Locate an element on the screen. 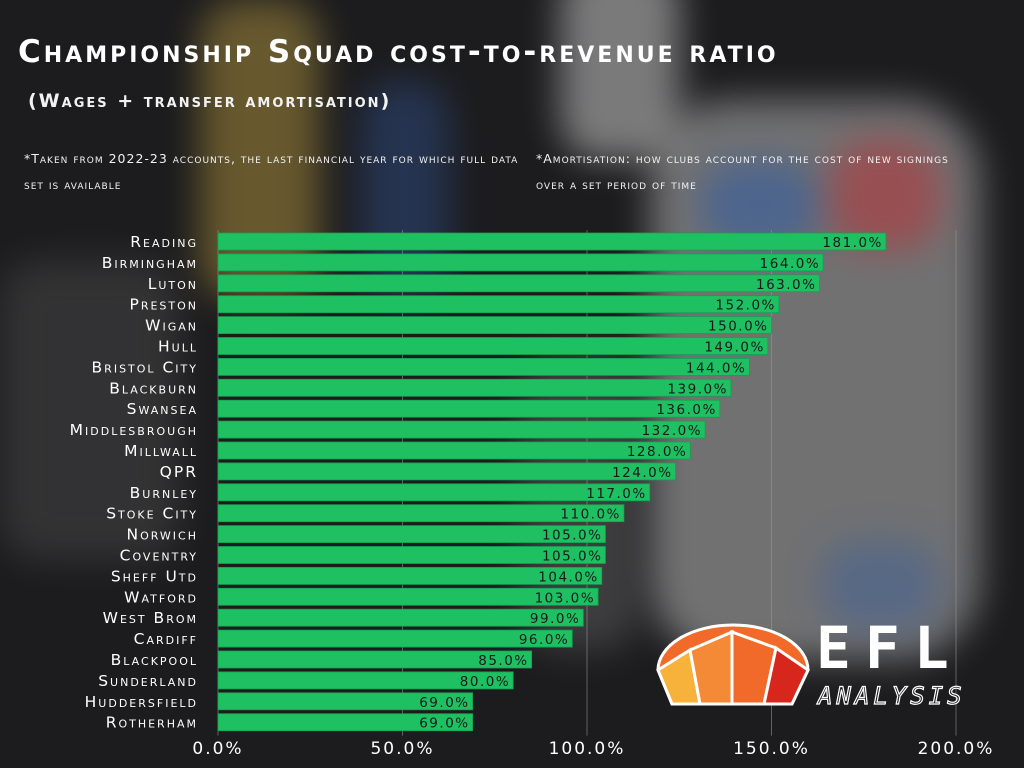  data-label: 150.0% is located at coordinates (738, 327).